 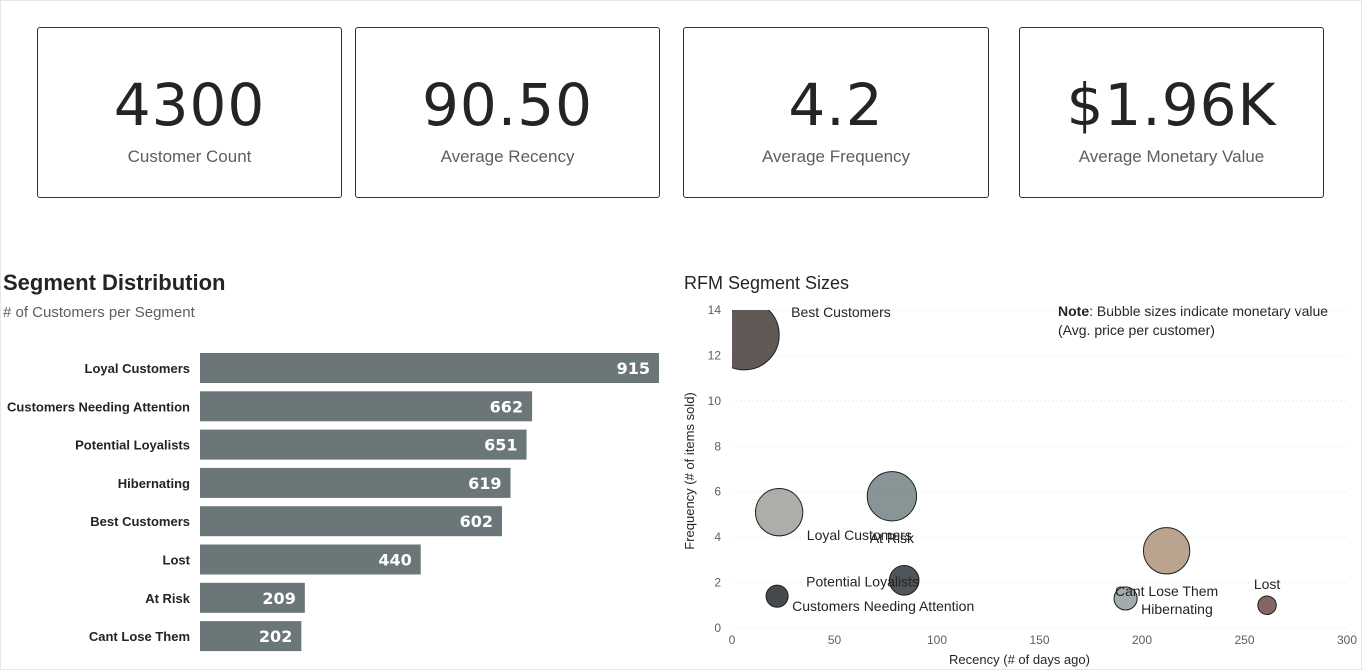 What do you see at coordinates (1019, 659) in the screenshot?
I see `x-axis-title: Recency (# of days ago)` at bounding box center [1019, 659].